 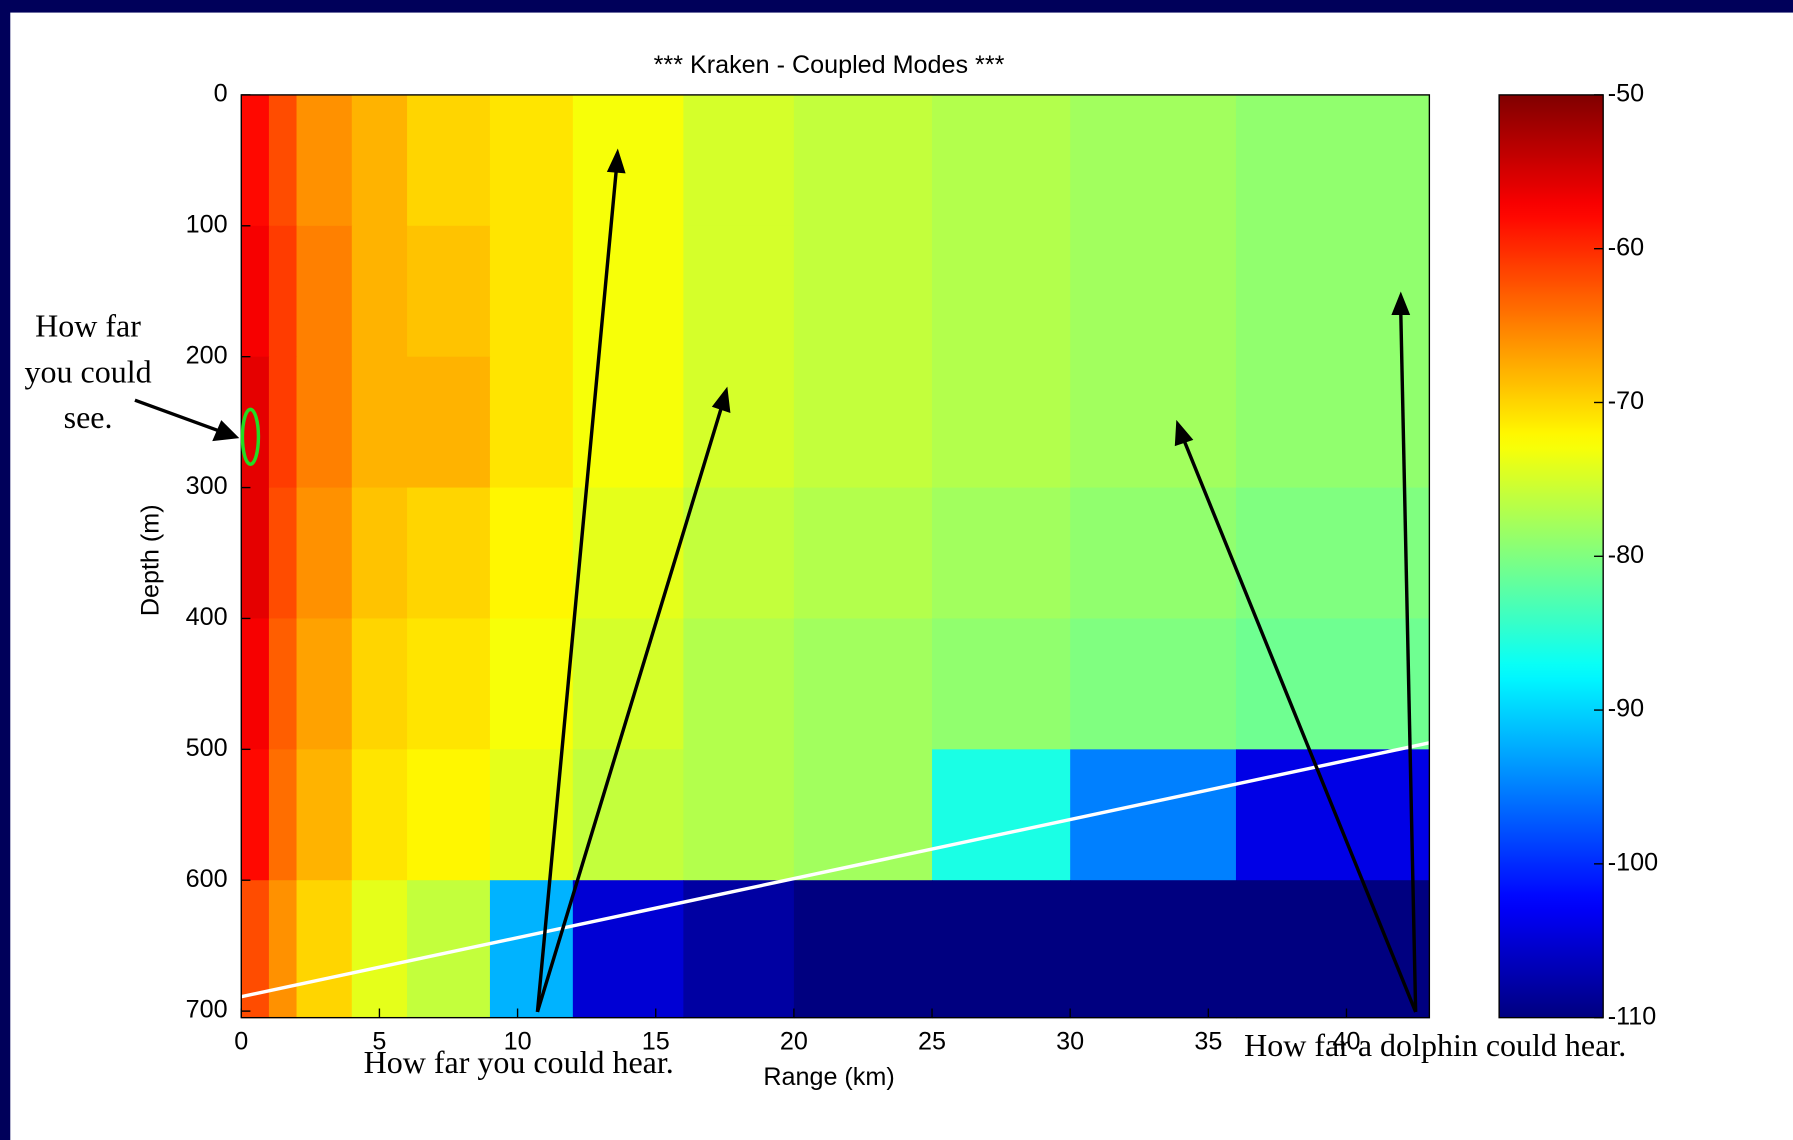 What do you see at coordinates (1070, 1041) in the screenshot?
I see `x-tick-label: 30` at bounding box center [1070, 1041].